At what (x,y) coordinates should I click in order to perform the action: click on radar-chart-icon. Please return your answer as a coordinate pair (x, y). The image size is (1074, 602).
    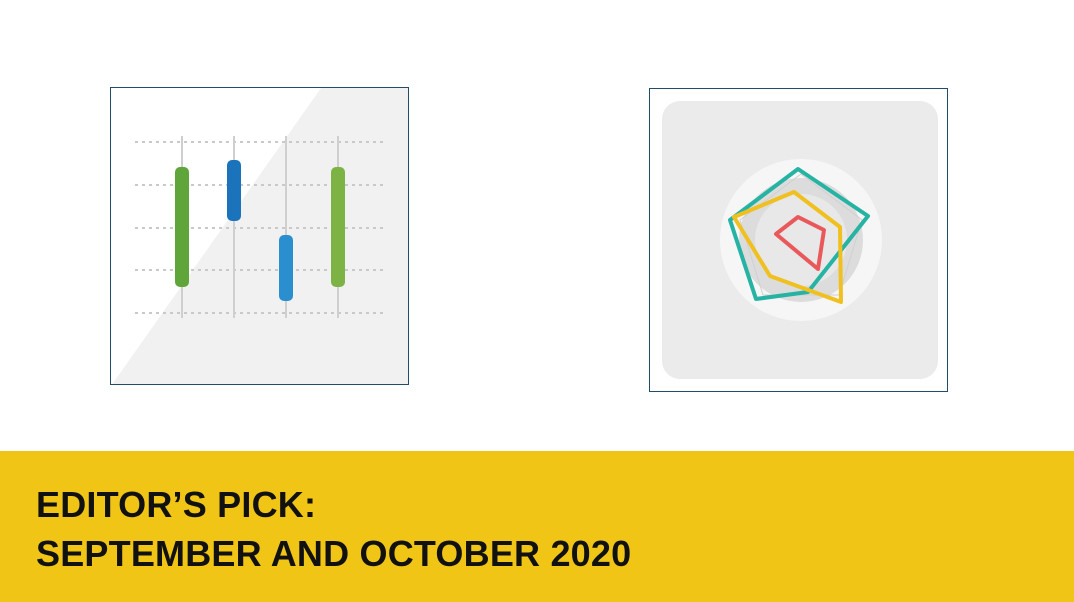
    Looking at the image, I should click on (800, 240).